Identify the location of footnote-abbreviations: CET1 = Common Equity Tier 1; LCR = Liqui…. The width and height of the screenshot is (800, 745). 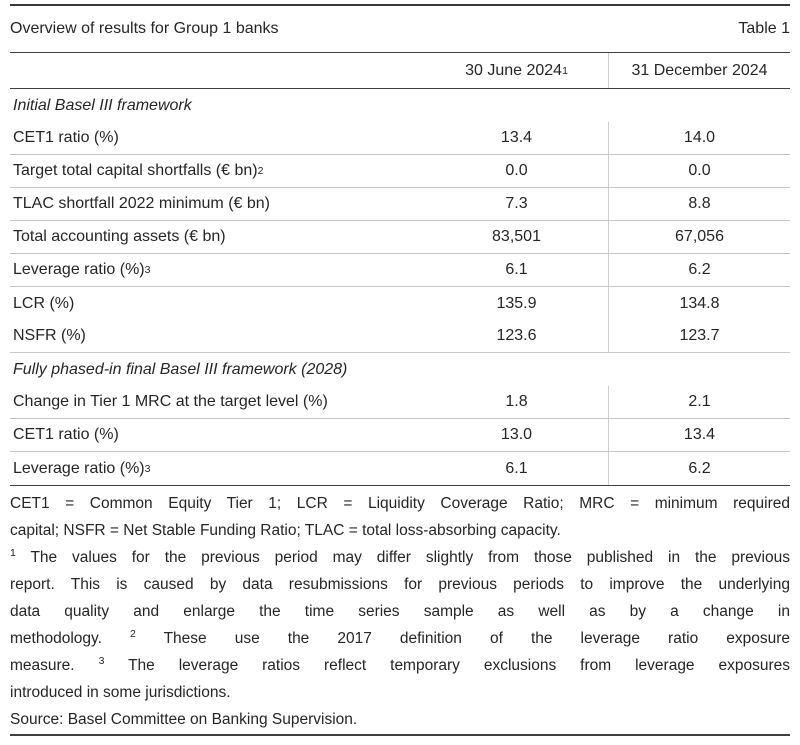
(400, 503).